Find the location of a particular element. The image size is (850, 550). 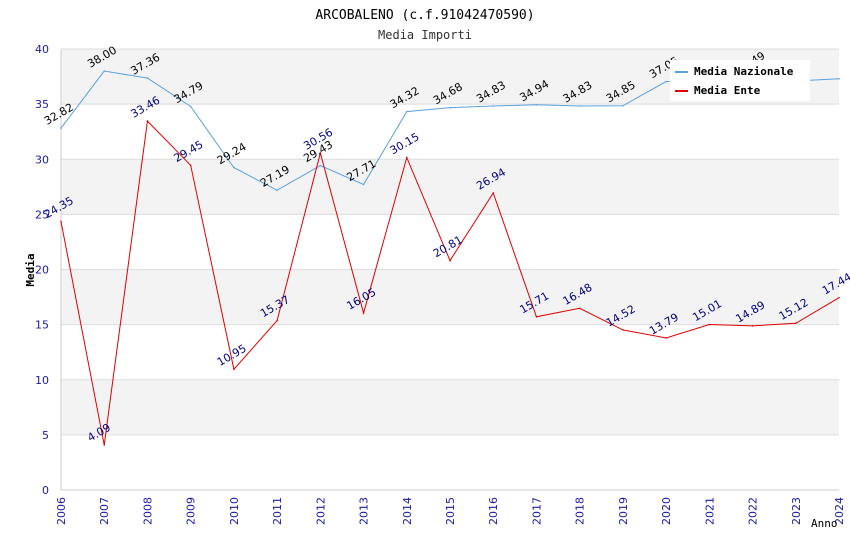

x-tick-label: 2024 is located at coordinates (839, 511).